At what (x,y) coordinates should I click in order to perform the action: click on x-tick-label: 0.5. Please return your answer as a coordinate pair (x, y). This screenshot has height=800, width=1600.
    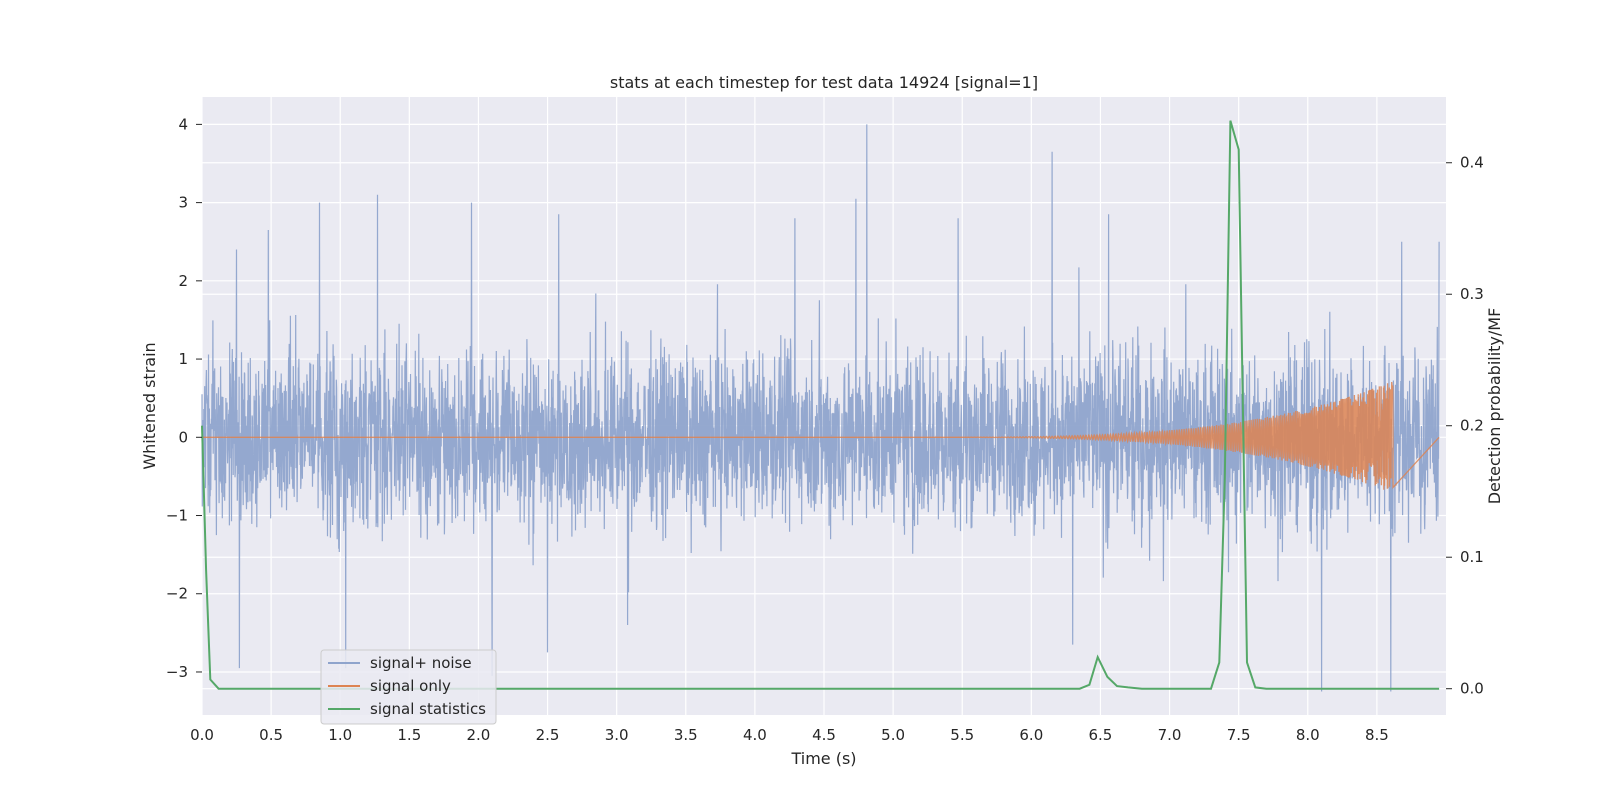
    Looking at the image, I should click on (271, 735).